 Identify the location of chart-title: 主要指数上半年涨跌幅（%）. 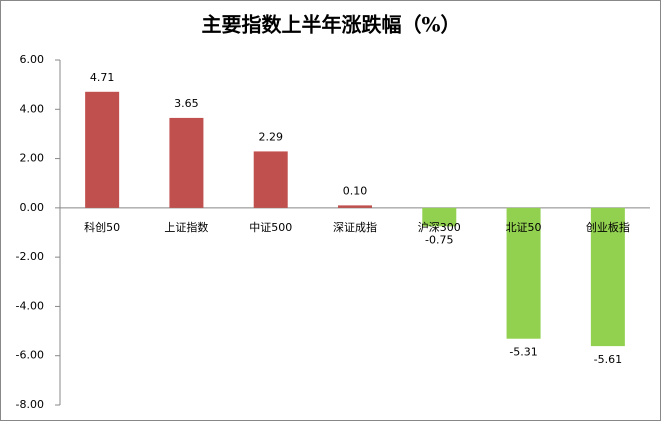
(330, 25).